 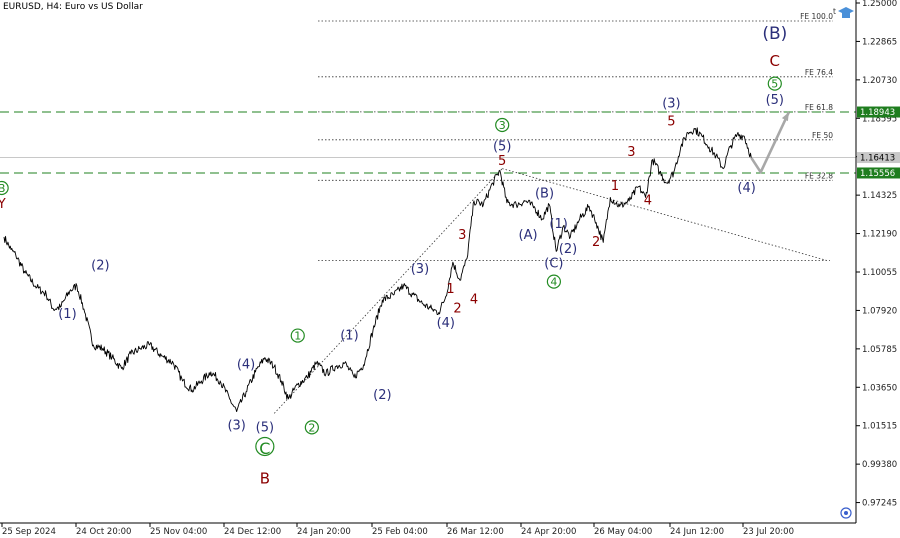 What do you see at coordinates (252, 532) in the screenshot?
I see `time-tick-label: 24 Dec 12:00` at bounding box center [252, 532].